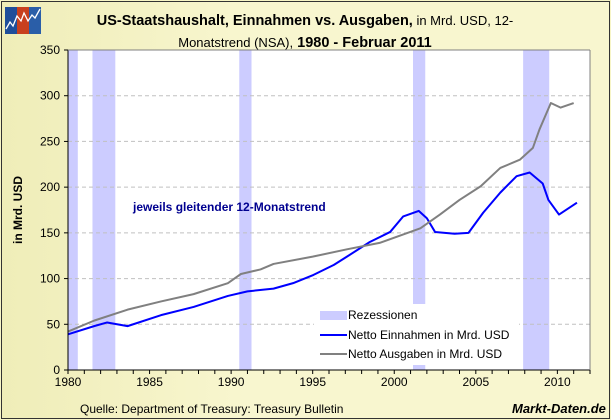 This screenshot has width=611, height=420. What do you see at coordinates (383, 315) in the screenshot?
I see `legend-label: Rezessionen` at bounding box center [383, 315].